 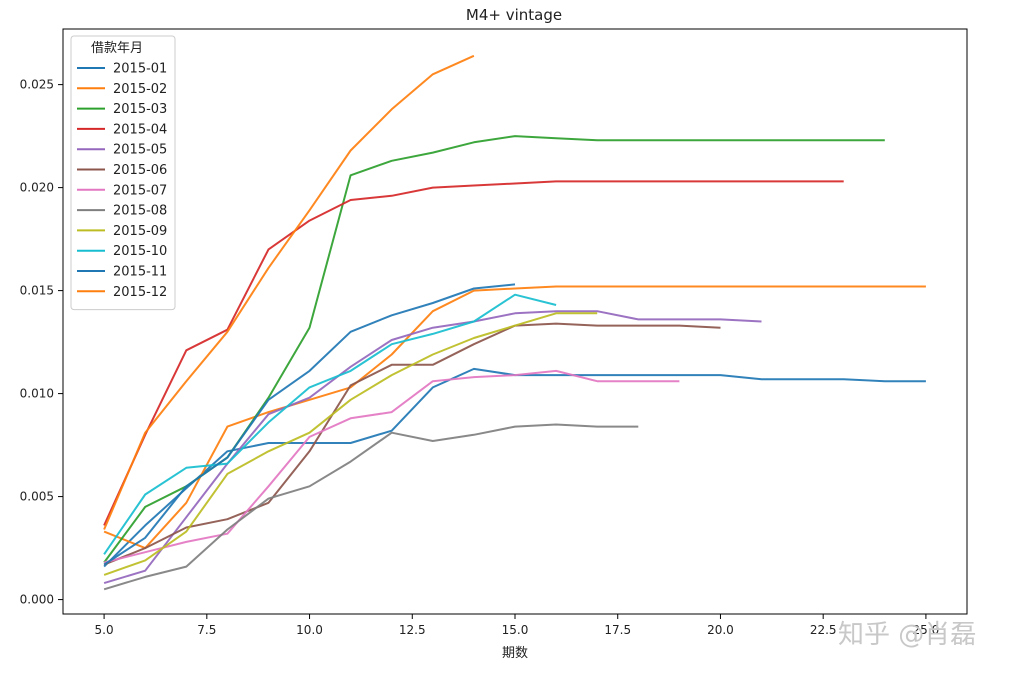 I want to click on y-tick-label: 0.025, so click(x=37, y=85).